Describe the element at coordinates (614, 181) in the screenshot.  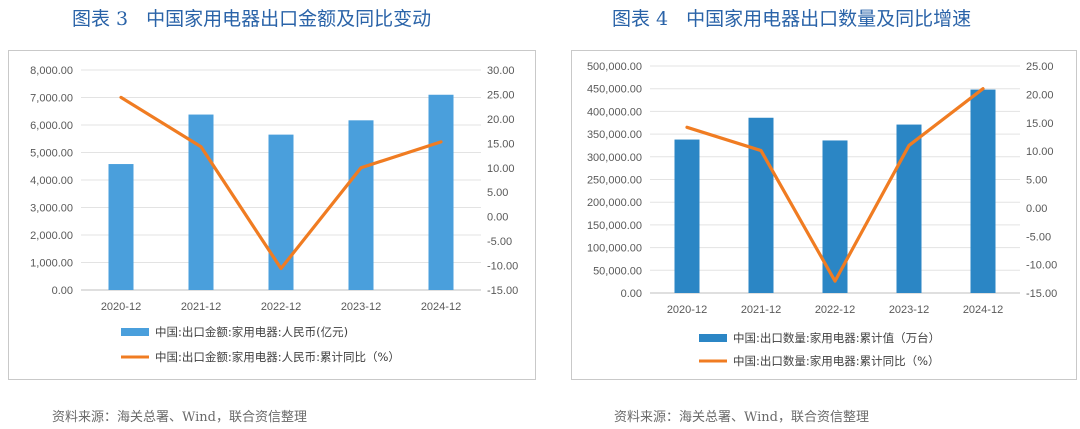
I see `y-tick-label: 250,000.00` at that location.